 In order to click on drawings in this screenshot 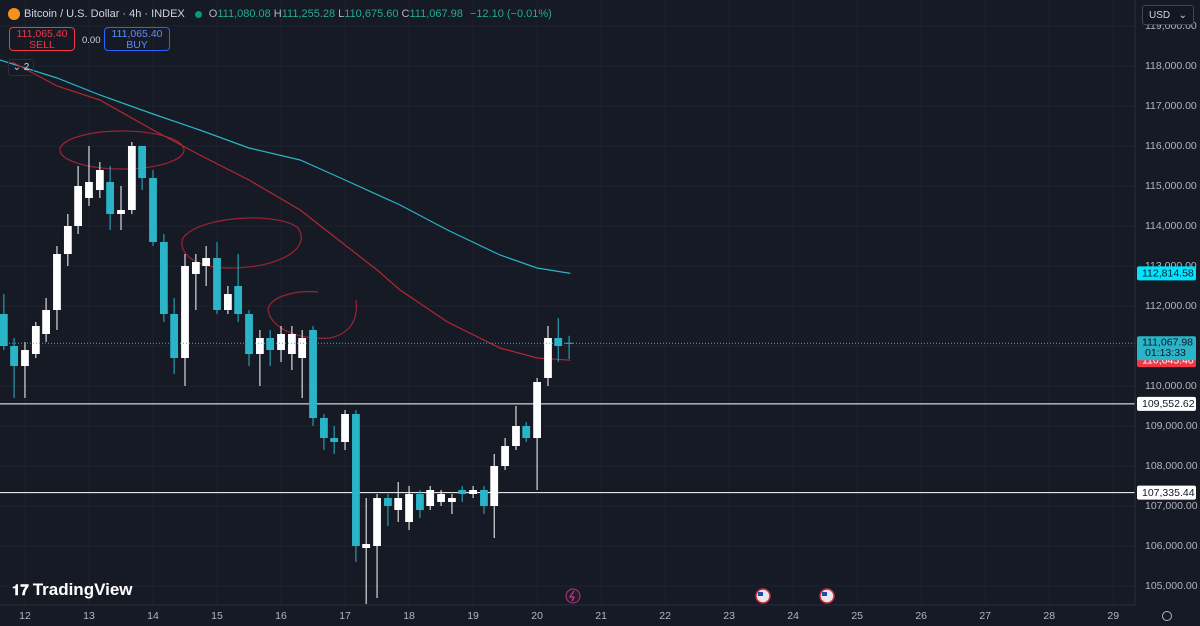, I will do `click(208, 234)`.